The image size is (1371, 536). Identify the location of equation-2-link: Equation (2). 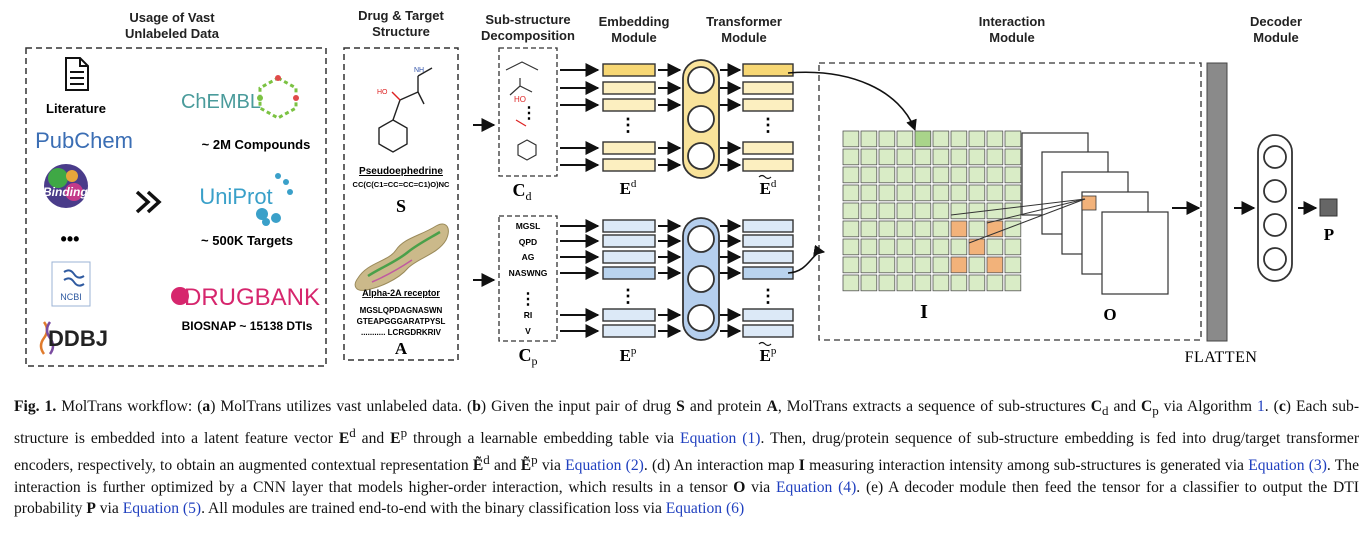
(604, 466).